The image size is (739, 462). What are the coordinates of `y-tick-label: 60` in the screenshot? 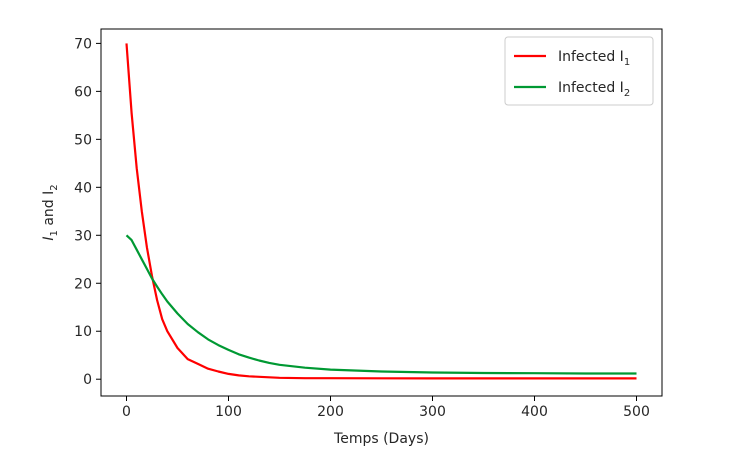 It's located at (83, 92).